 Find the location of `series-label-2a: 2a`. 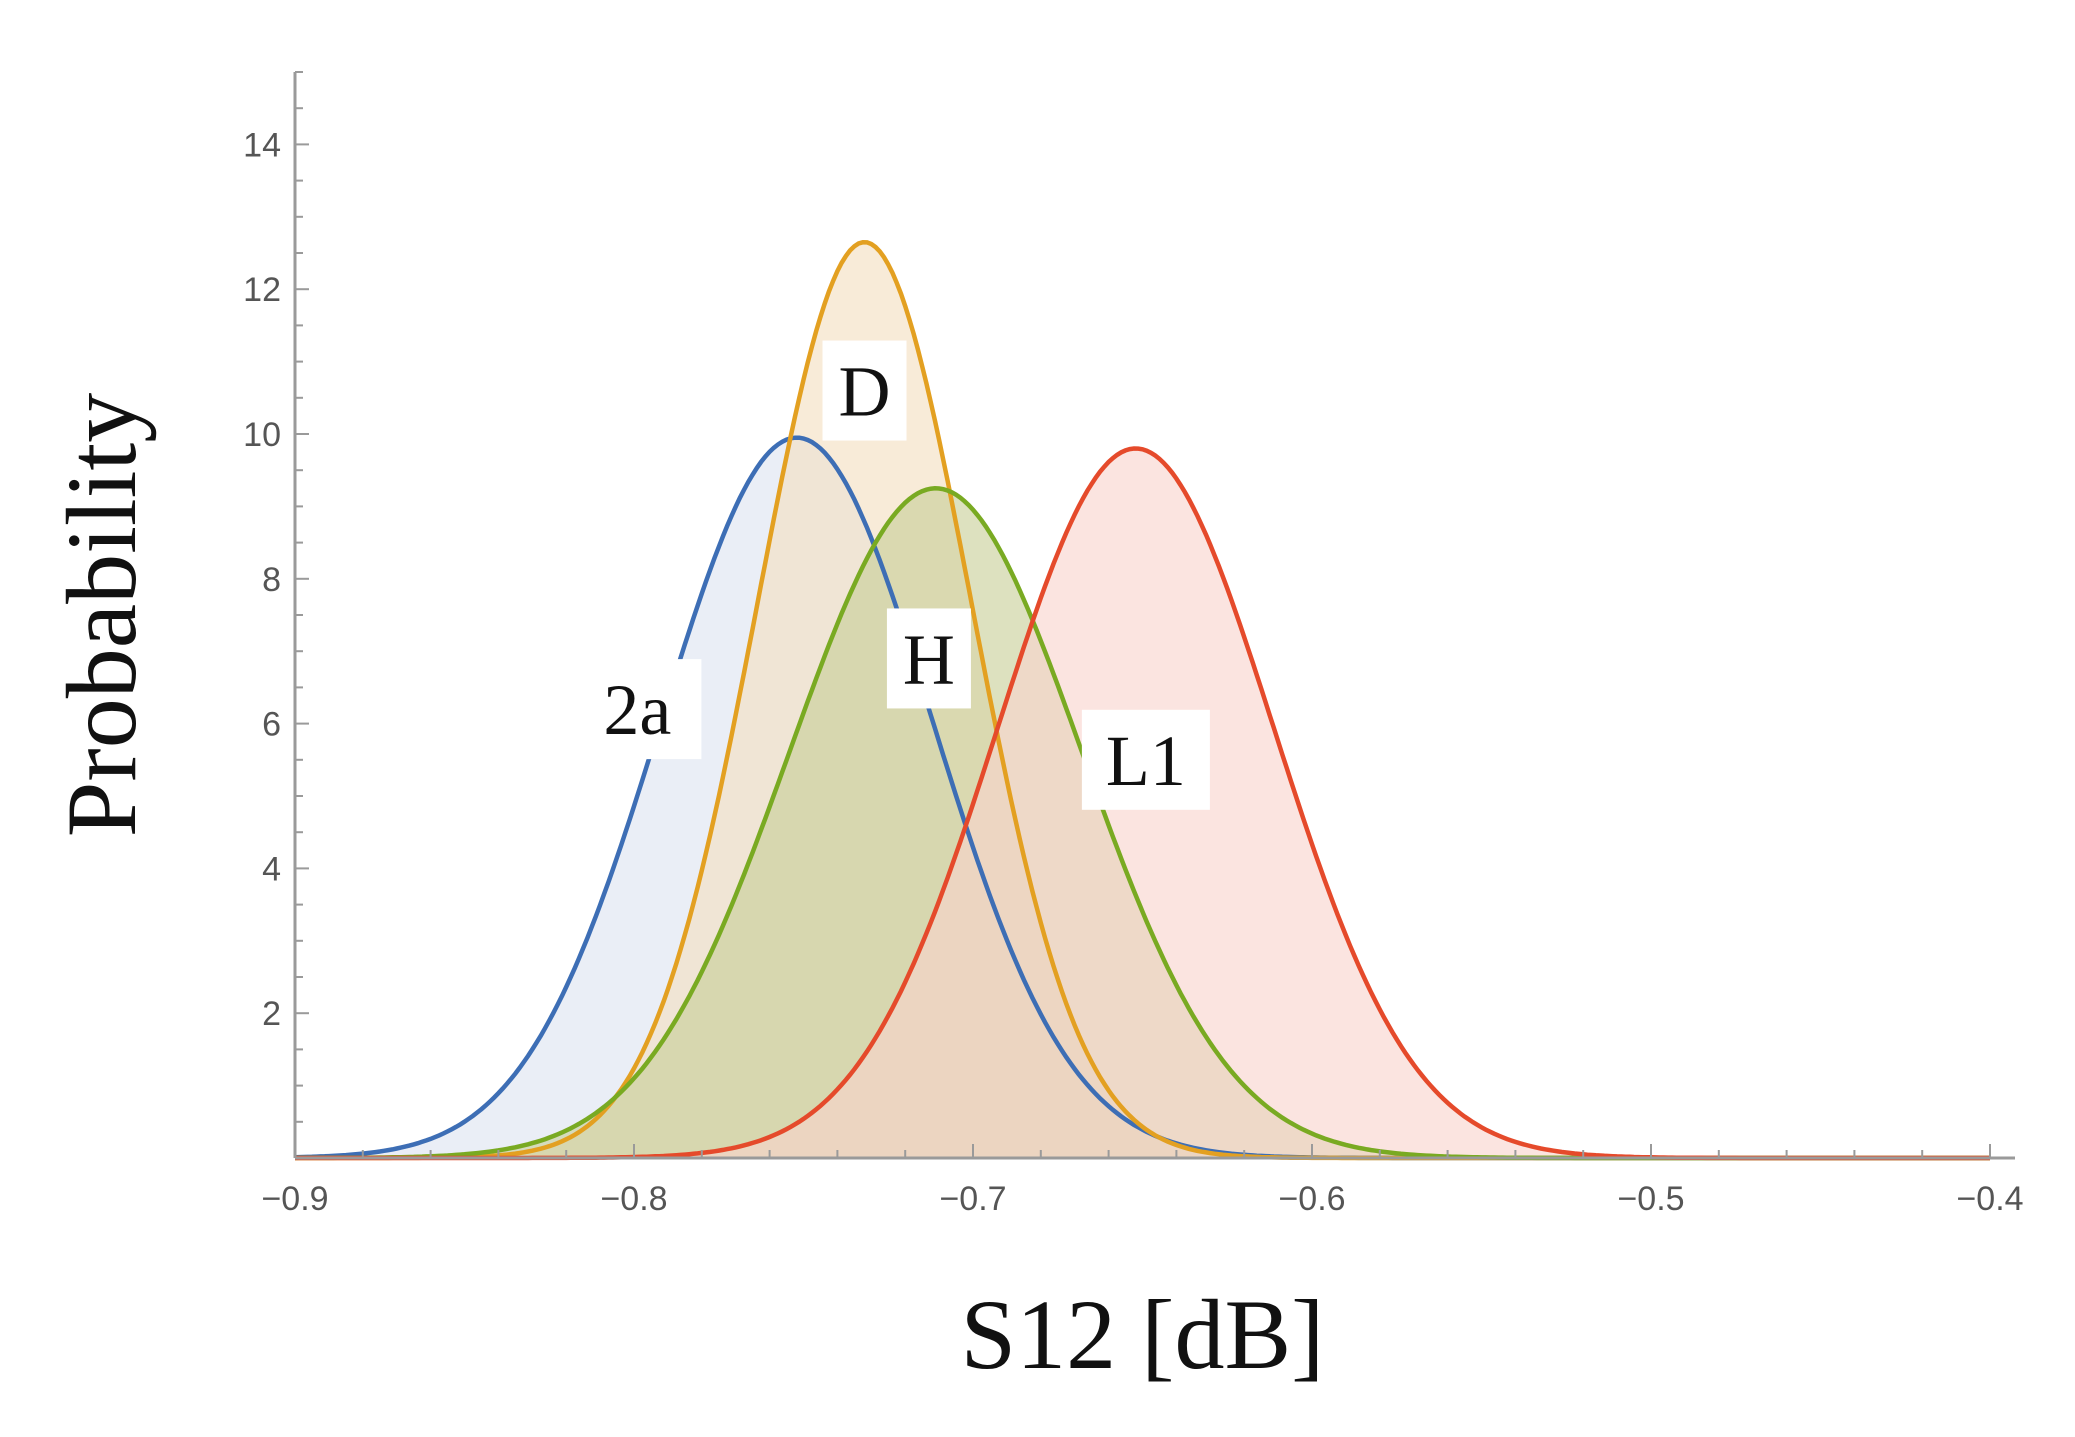

series-label-2a: 2a is located at coordinates (637, 709).